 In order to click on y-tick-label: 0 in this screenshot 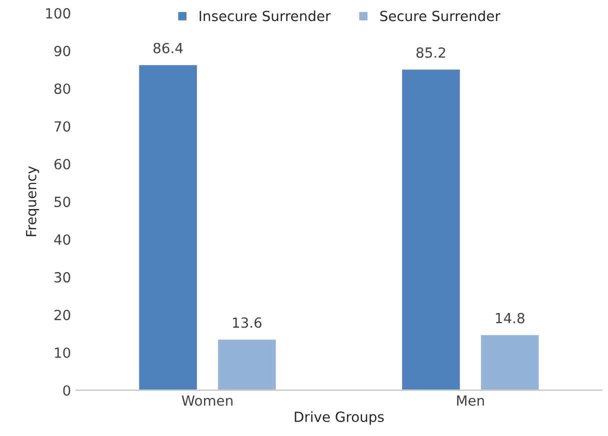, I will do `click(66, 390)`.